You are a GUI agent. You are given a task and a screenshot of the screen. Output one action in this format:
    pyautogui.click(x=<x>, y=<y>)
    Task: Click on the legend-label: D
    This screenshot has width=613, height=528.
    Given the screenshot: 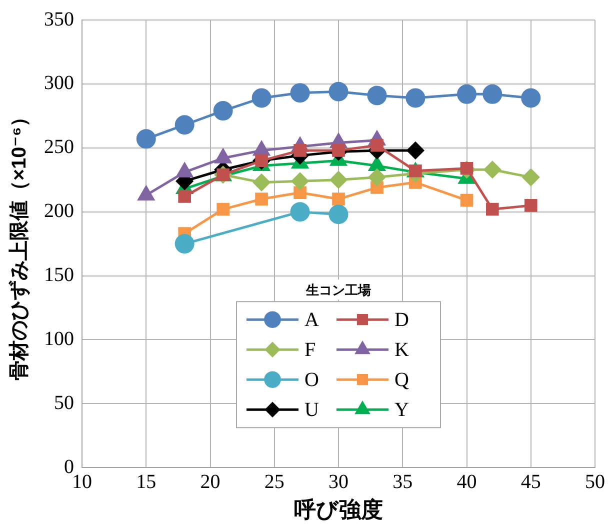 What is the action you would take?
    pyautogui.click(x=401, y=319)
    